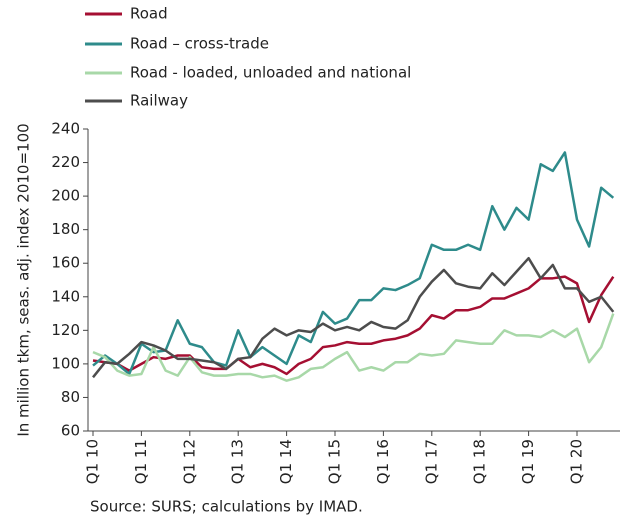 Image resolution: width=629 pixels, height=523 pixels. I want to click on y-tick-label: 100, so click(65, 363).